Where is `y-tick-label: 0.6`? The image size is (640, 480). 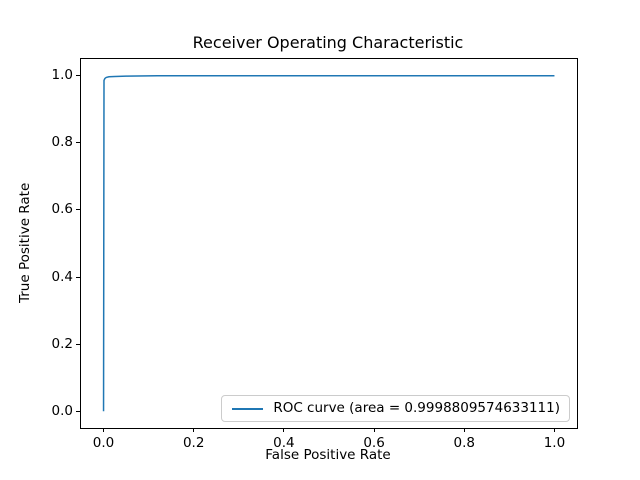
y-tick-label: 0.6 is located at coordinates (62, 209).